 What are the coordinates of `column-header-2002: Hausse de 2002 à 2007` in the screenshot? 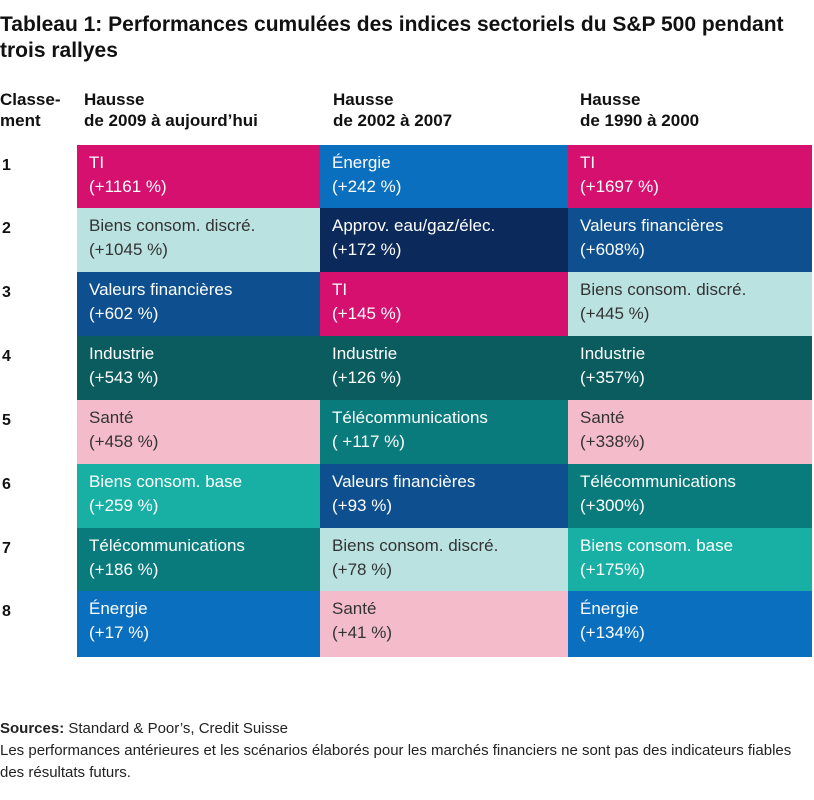 It's located at (392, 110).